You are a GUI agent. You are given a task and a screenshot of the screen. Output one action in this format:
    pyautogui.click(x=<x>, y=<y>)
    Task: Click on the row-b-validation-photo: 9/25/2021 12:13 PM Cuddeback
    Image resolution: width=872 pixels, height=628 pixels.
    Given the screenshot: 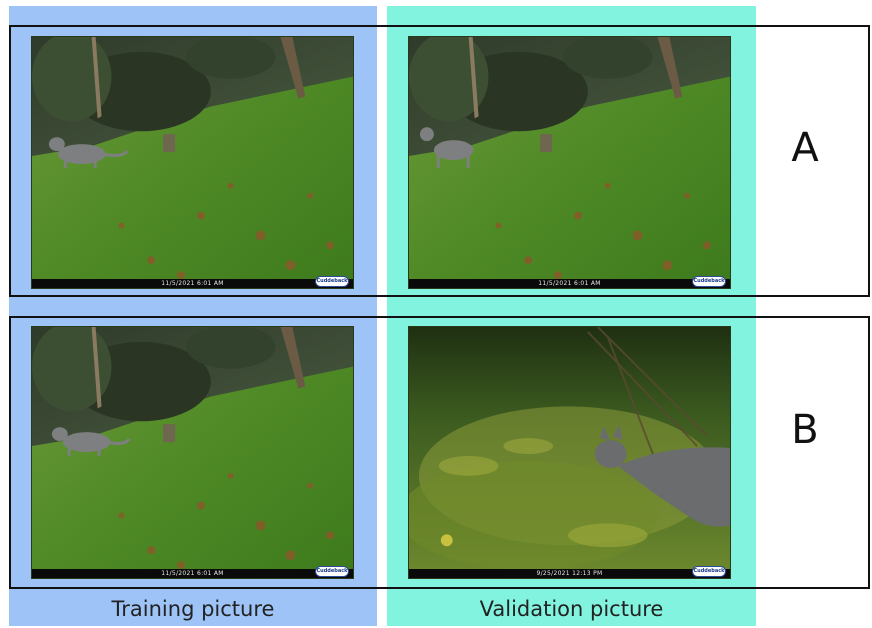 What is the action you would take?
    pyautogui.click(x=569, y=452)
    